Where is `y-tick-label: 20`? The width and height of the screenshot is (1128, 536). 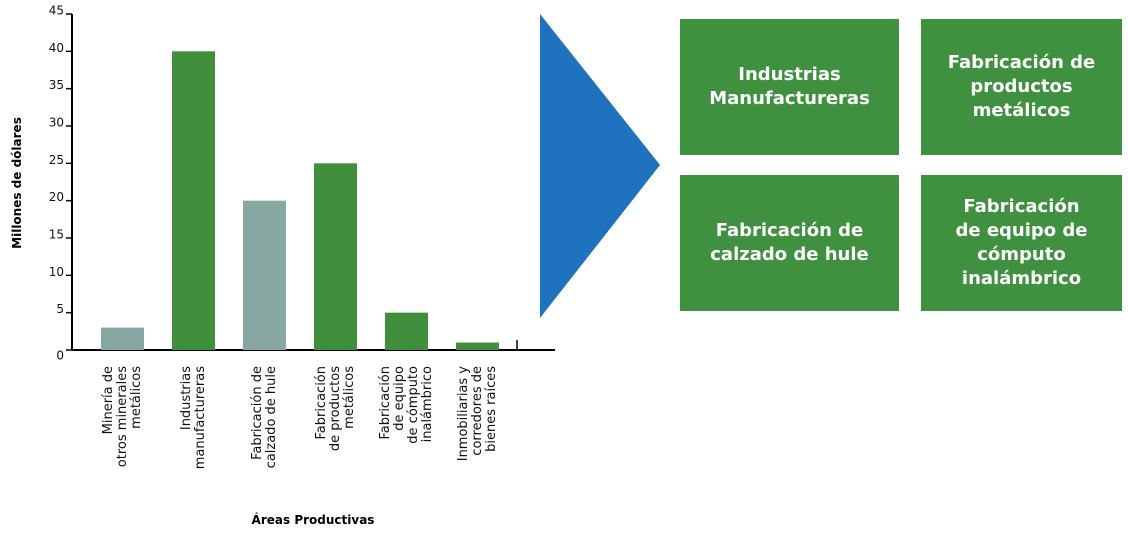
y-tick-label: 20 is located at coordinates (56, 197).